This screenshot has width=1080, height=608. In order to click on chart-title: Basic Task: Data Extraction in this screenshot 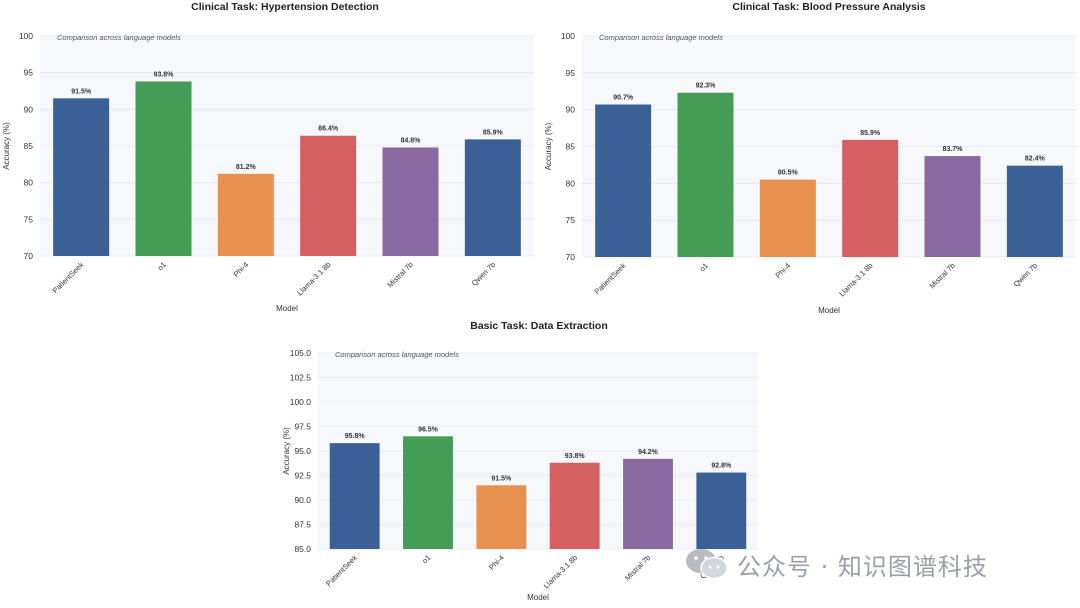, I will do `click(539, 326)`.